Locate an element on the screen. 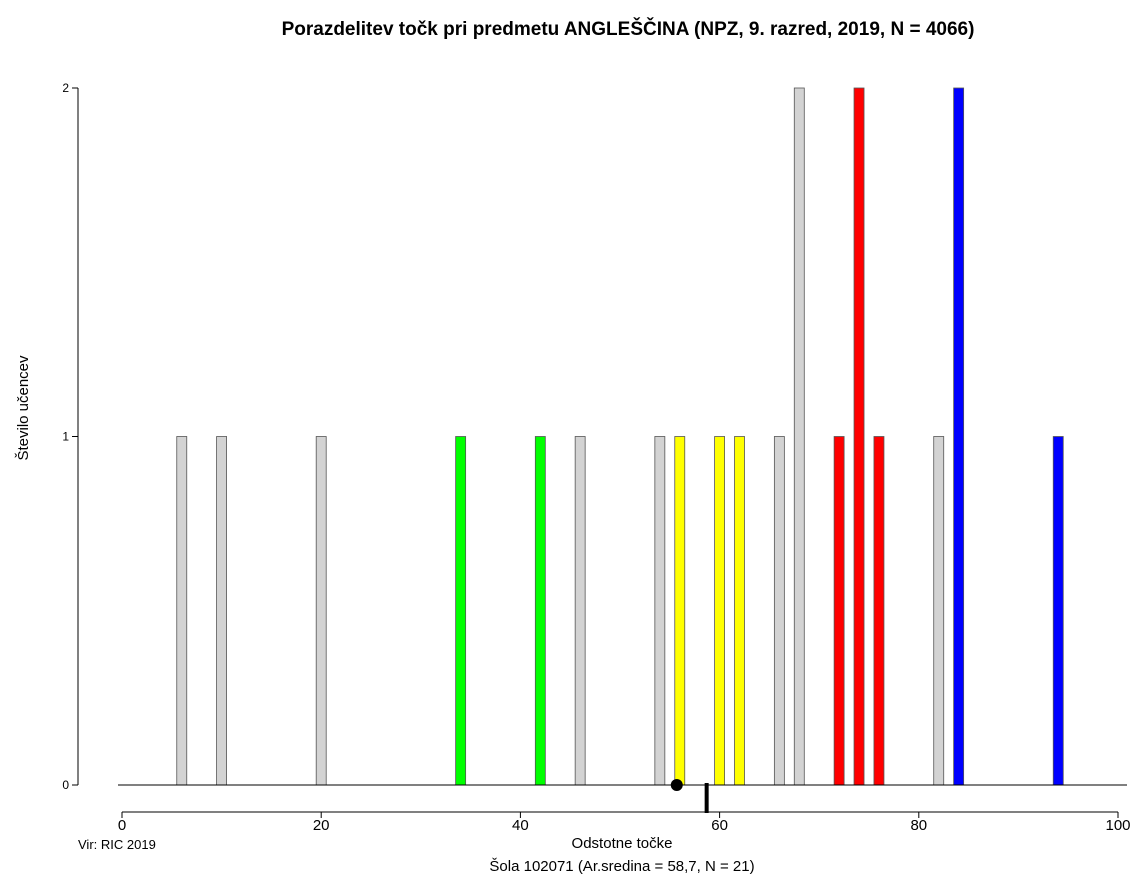 The image size is (1138, 876). x-tick-label-40: 40 is located at coordinates (520, 825).